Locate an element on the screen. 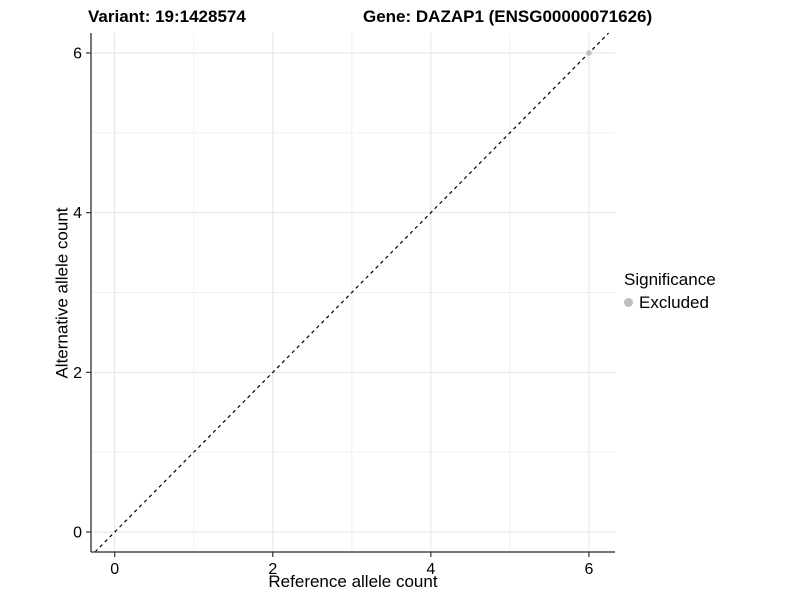 The image size is (800, 600). legend-point-icon is located at coordinates (628, 303).